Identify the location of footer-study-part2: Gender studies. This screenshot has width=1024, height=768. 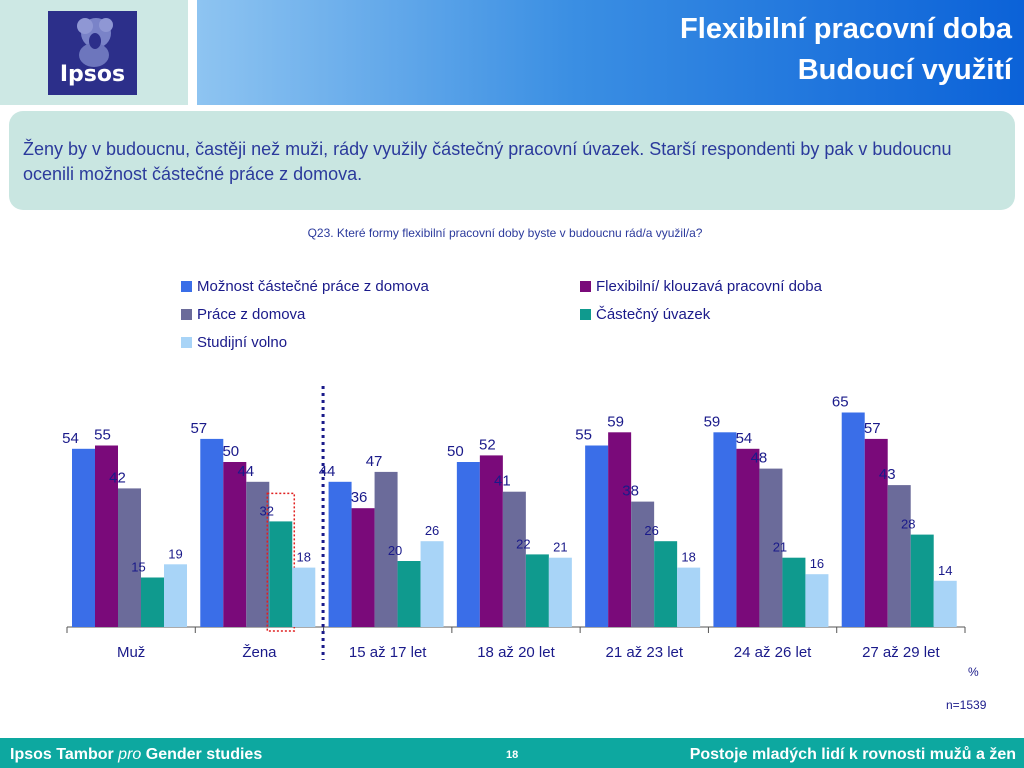
(202, 754).